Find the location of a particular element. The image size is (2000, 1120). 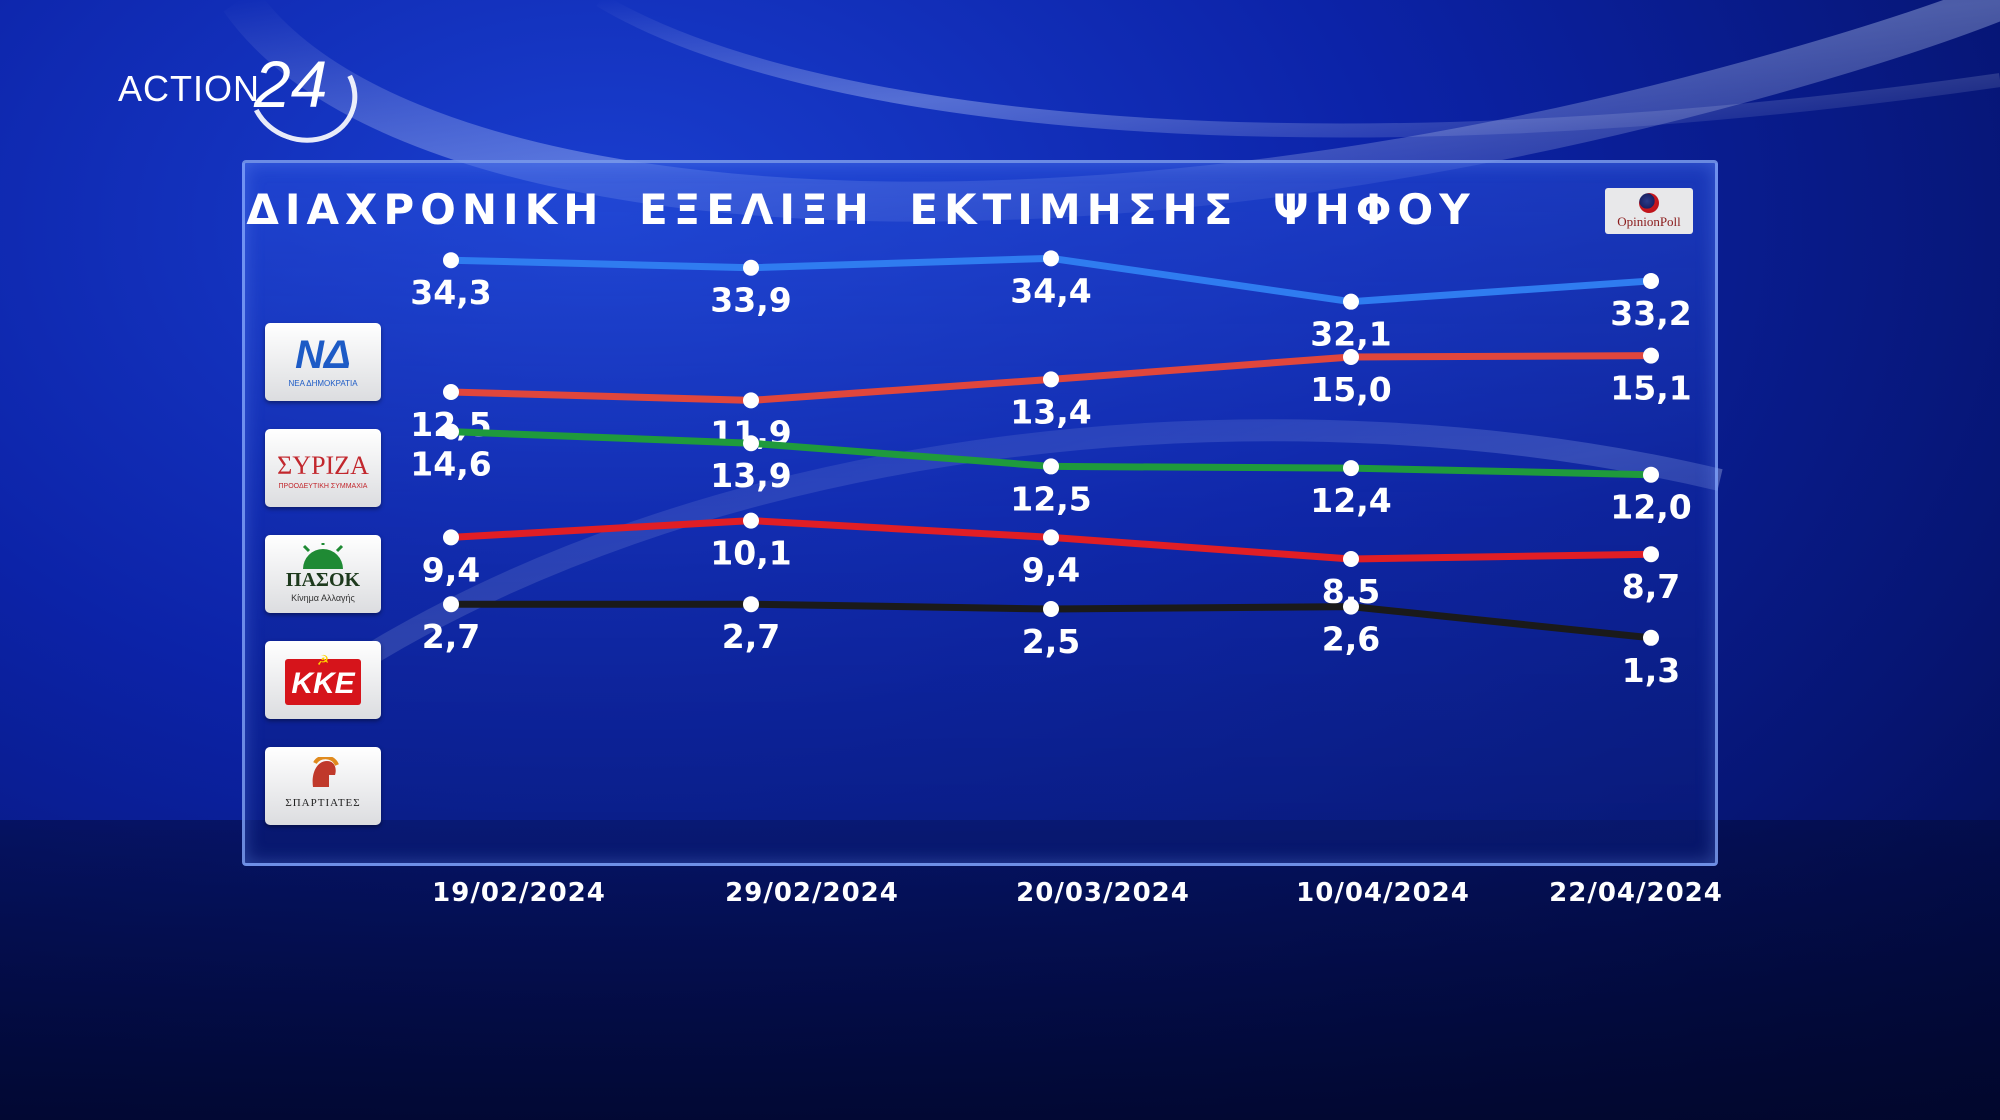

channel-logo-number: 24 is located at coordinates (291, 84).